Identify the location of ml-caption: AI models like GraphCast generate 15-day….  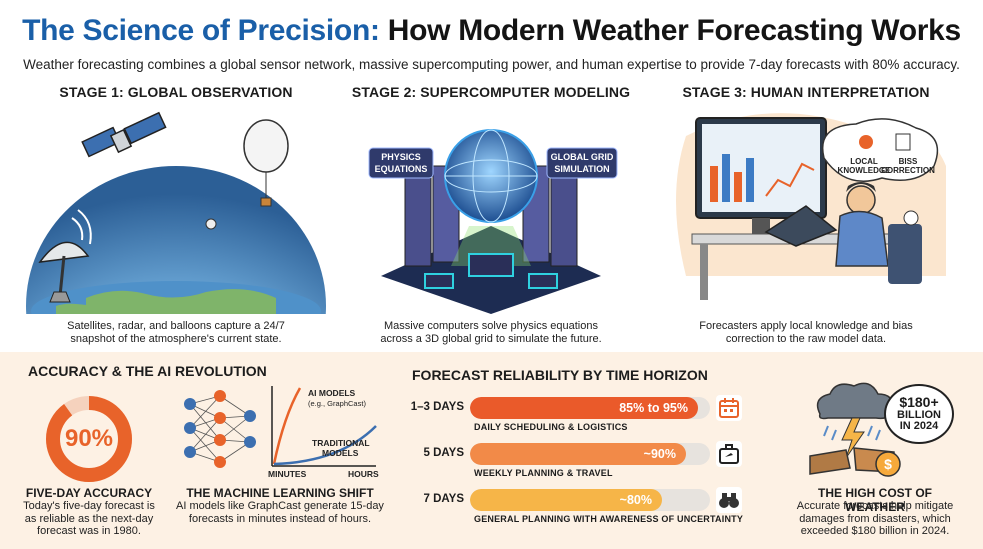
(280, 512).